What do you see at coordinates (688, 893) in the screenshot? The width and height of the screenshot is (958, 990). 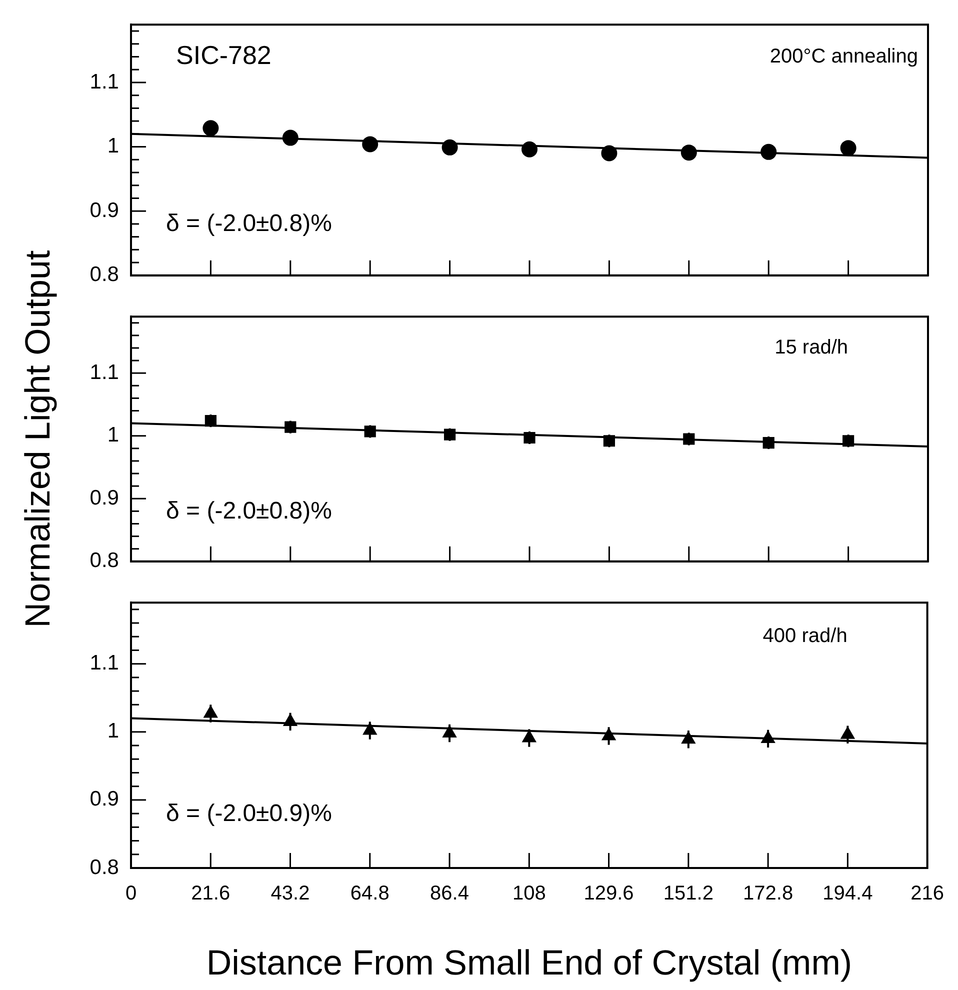 I see `x-tick-label: 151.2` at bounding box center [688, 893].